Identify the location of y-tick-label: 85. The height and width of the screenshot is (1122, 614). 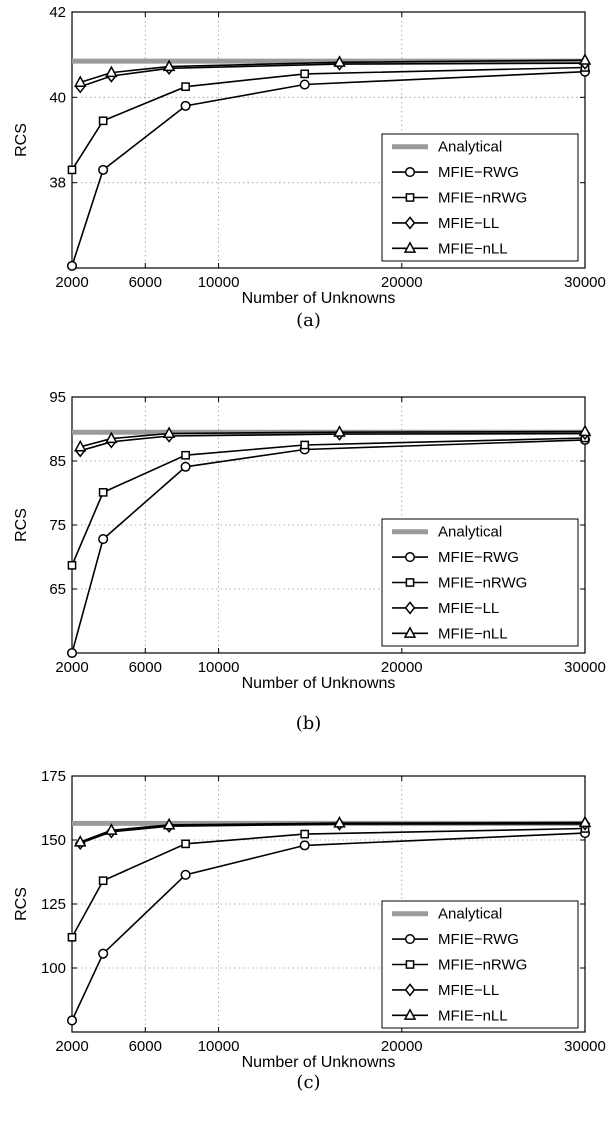
(57, 461).